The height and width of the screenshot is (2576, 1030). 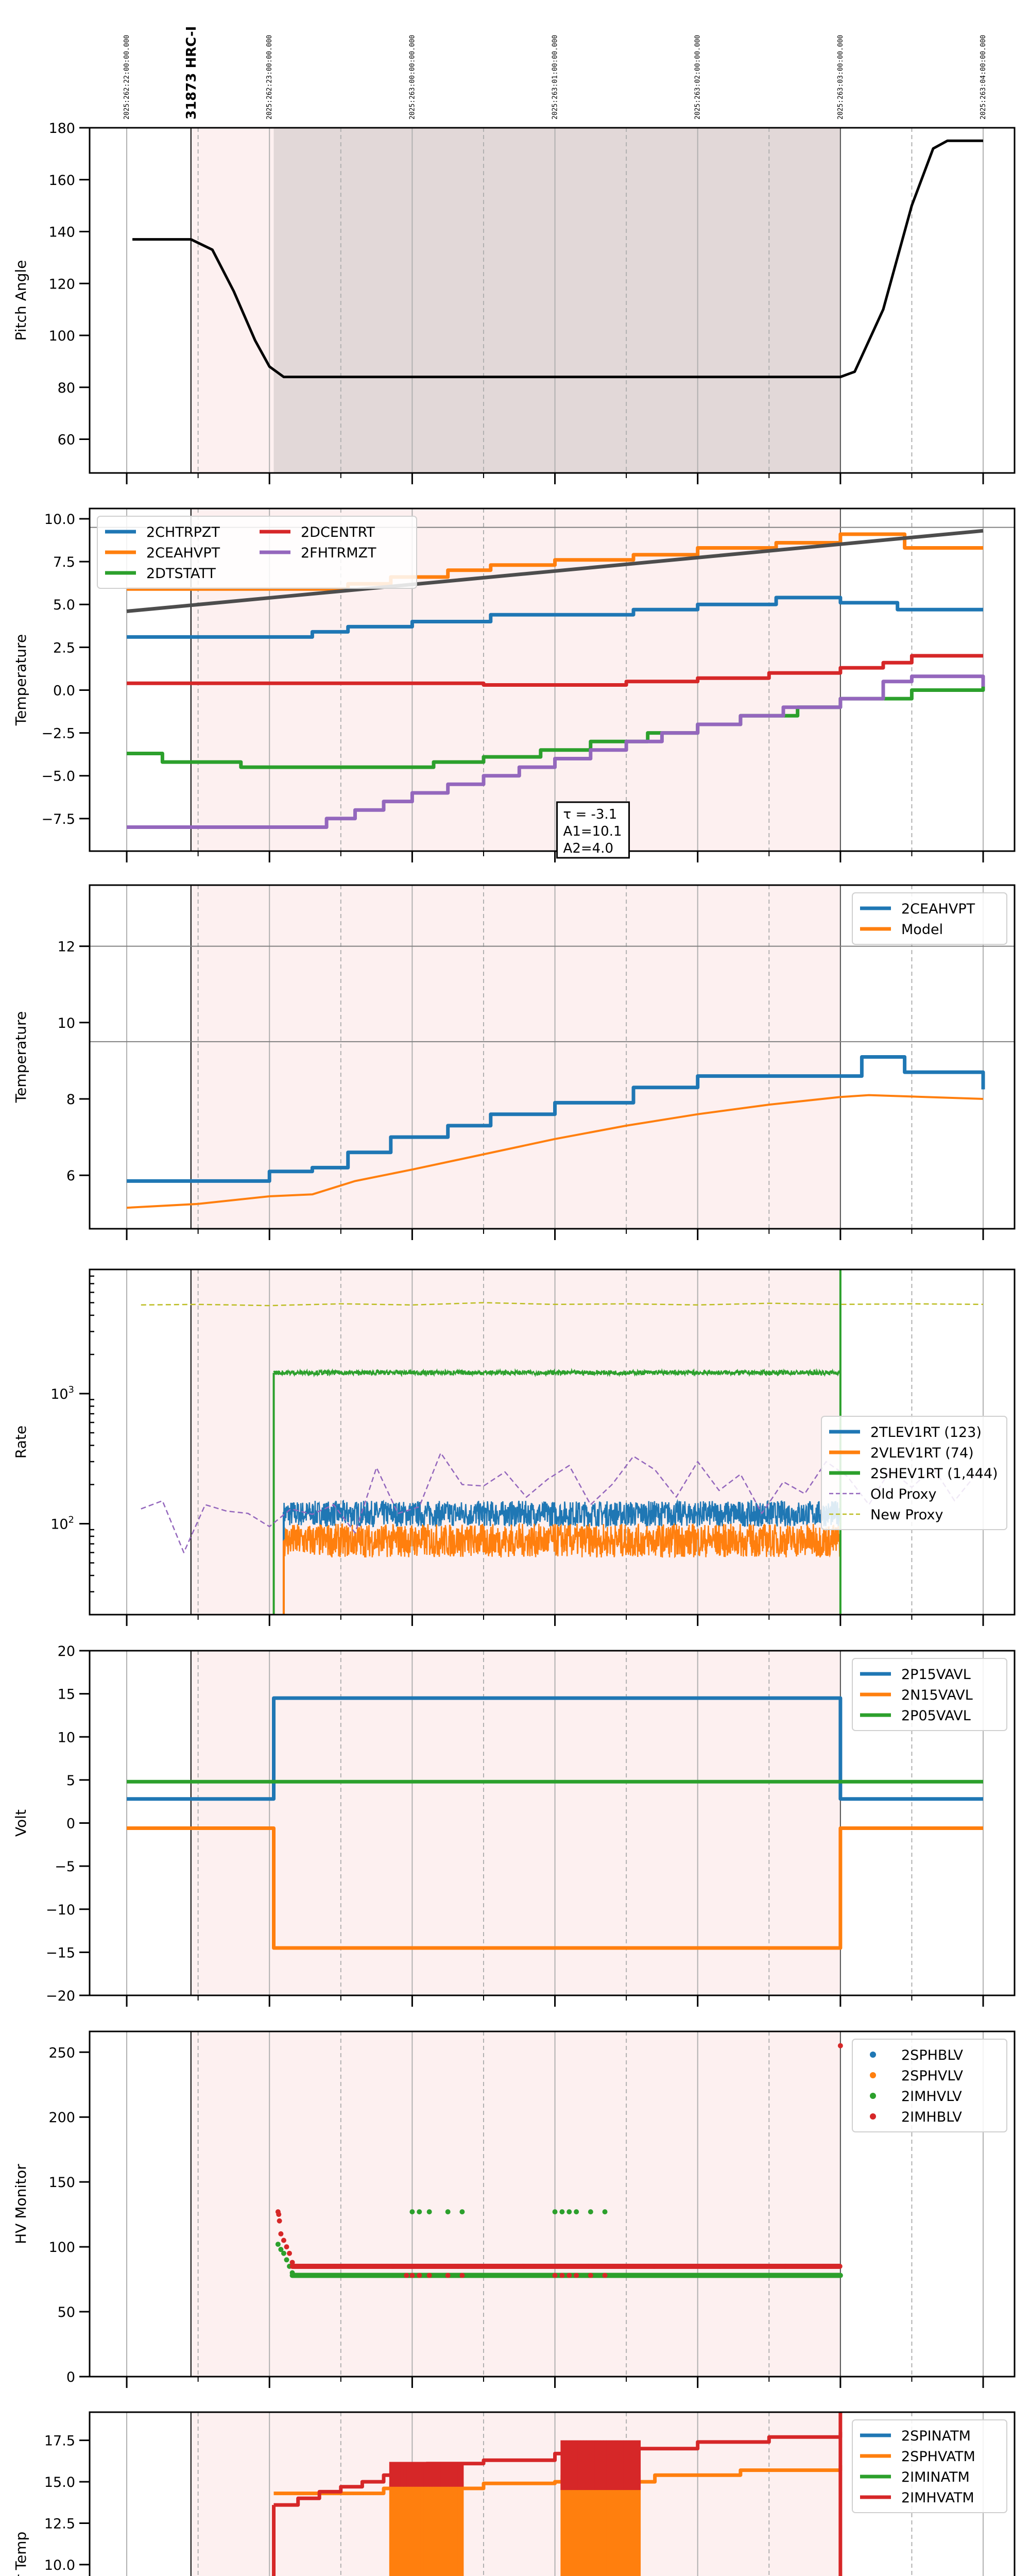 I want to click on legend: 2SPHBLV 2SPHVLV 2IMHVLV 2IMHBLV, so click(x=929, y=2085).